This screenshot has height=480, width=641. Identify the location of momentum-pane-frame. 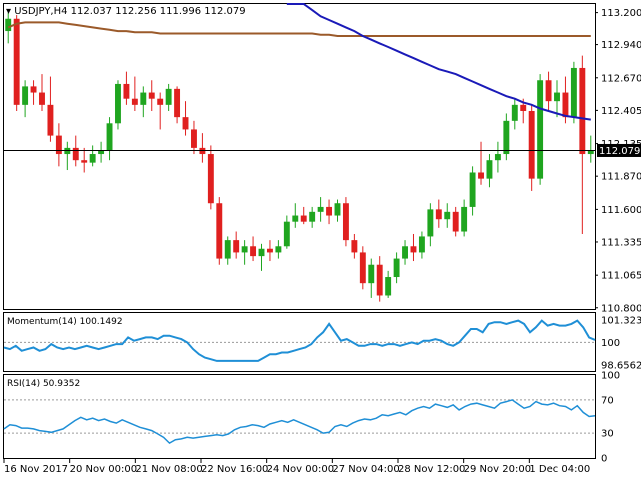
(299, 342).